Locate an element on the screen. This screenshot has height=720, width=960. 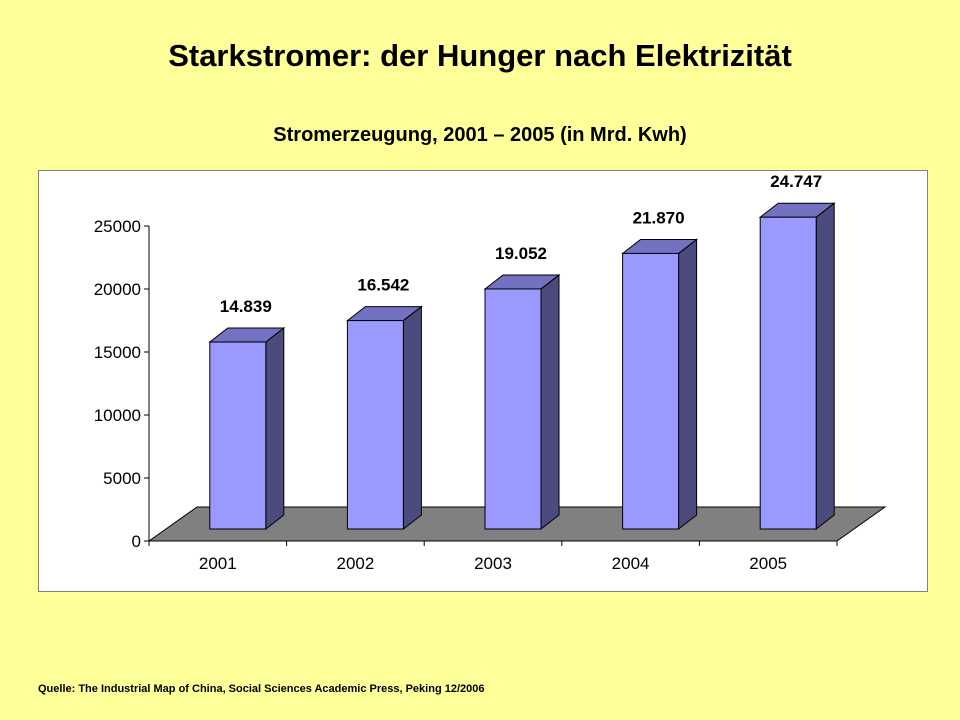
bar-2003 is located at coordinates (513, 409).